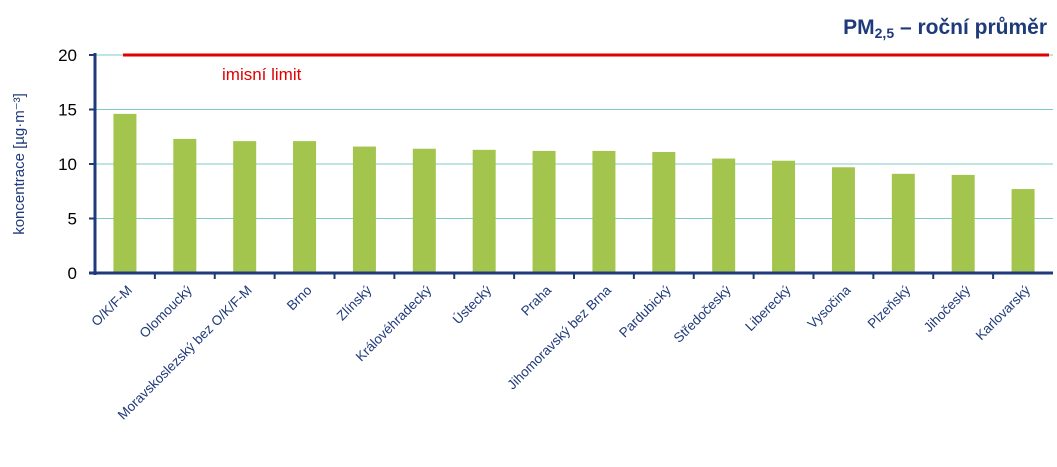 The image size is (1057, 467). Describe the element at coordinates (536, 300) in the screenshot. I see `x-tick-label: Praha` at that location.